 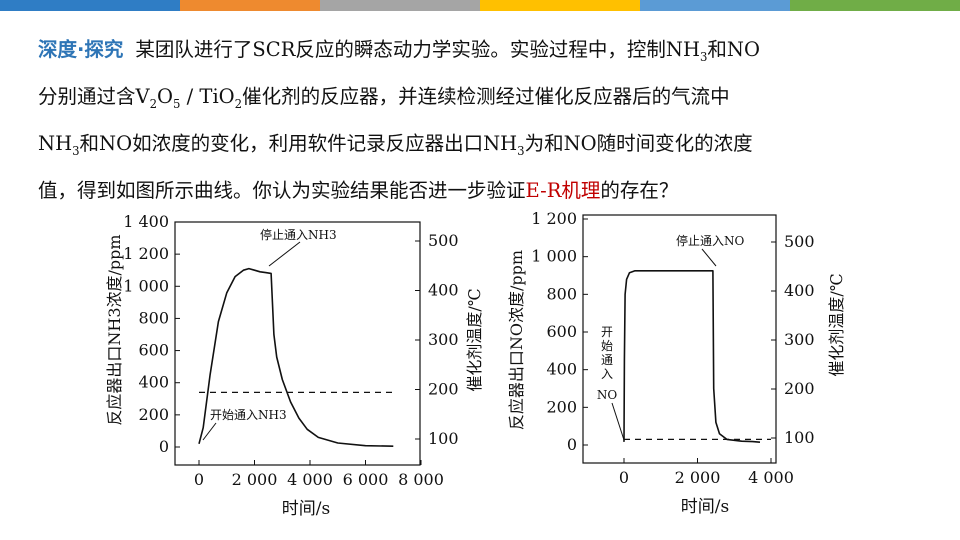 I want to click on para-text-2: 和NO, so click(x=733, y=49).